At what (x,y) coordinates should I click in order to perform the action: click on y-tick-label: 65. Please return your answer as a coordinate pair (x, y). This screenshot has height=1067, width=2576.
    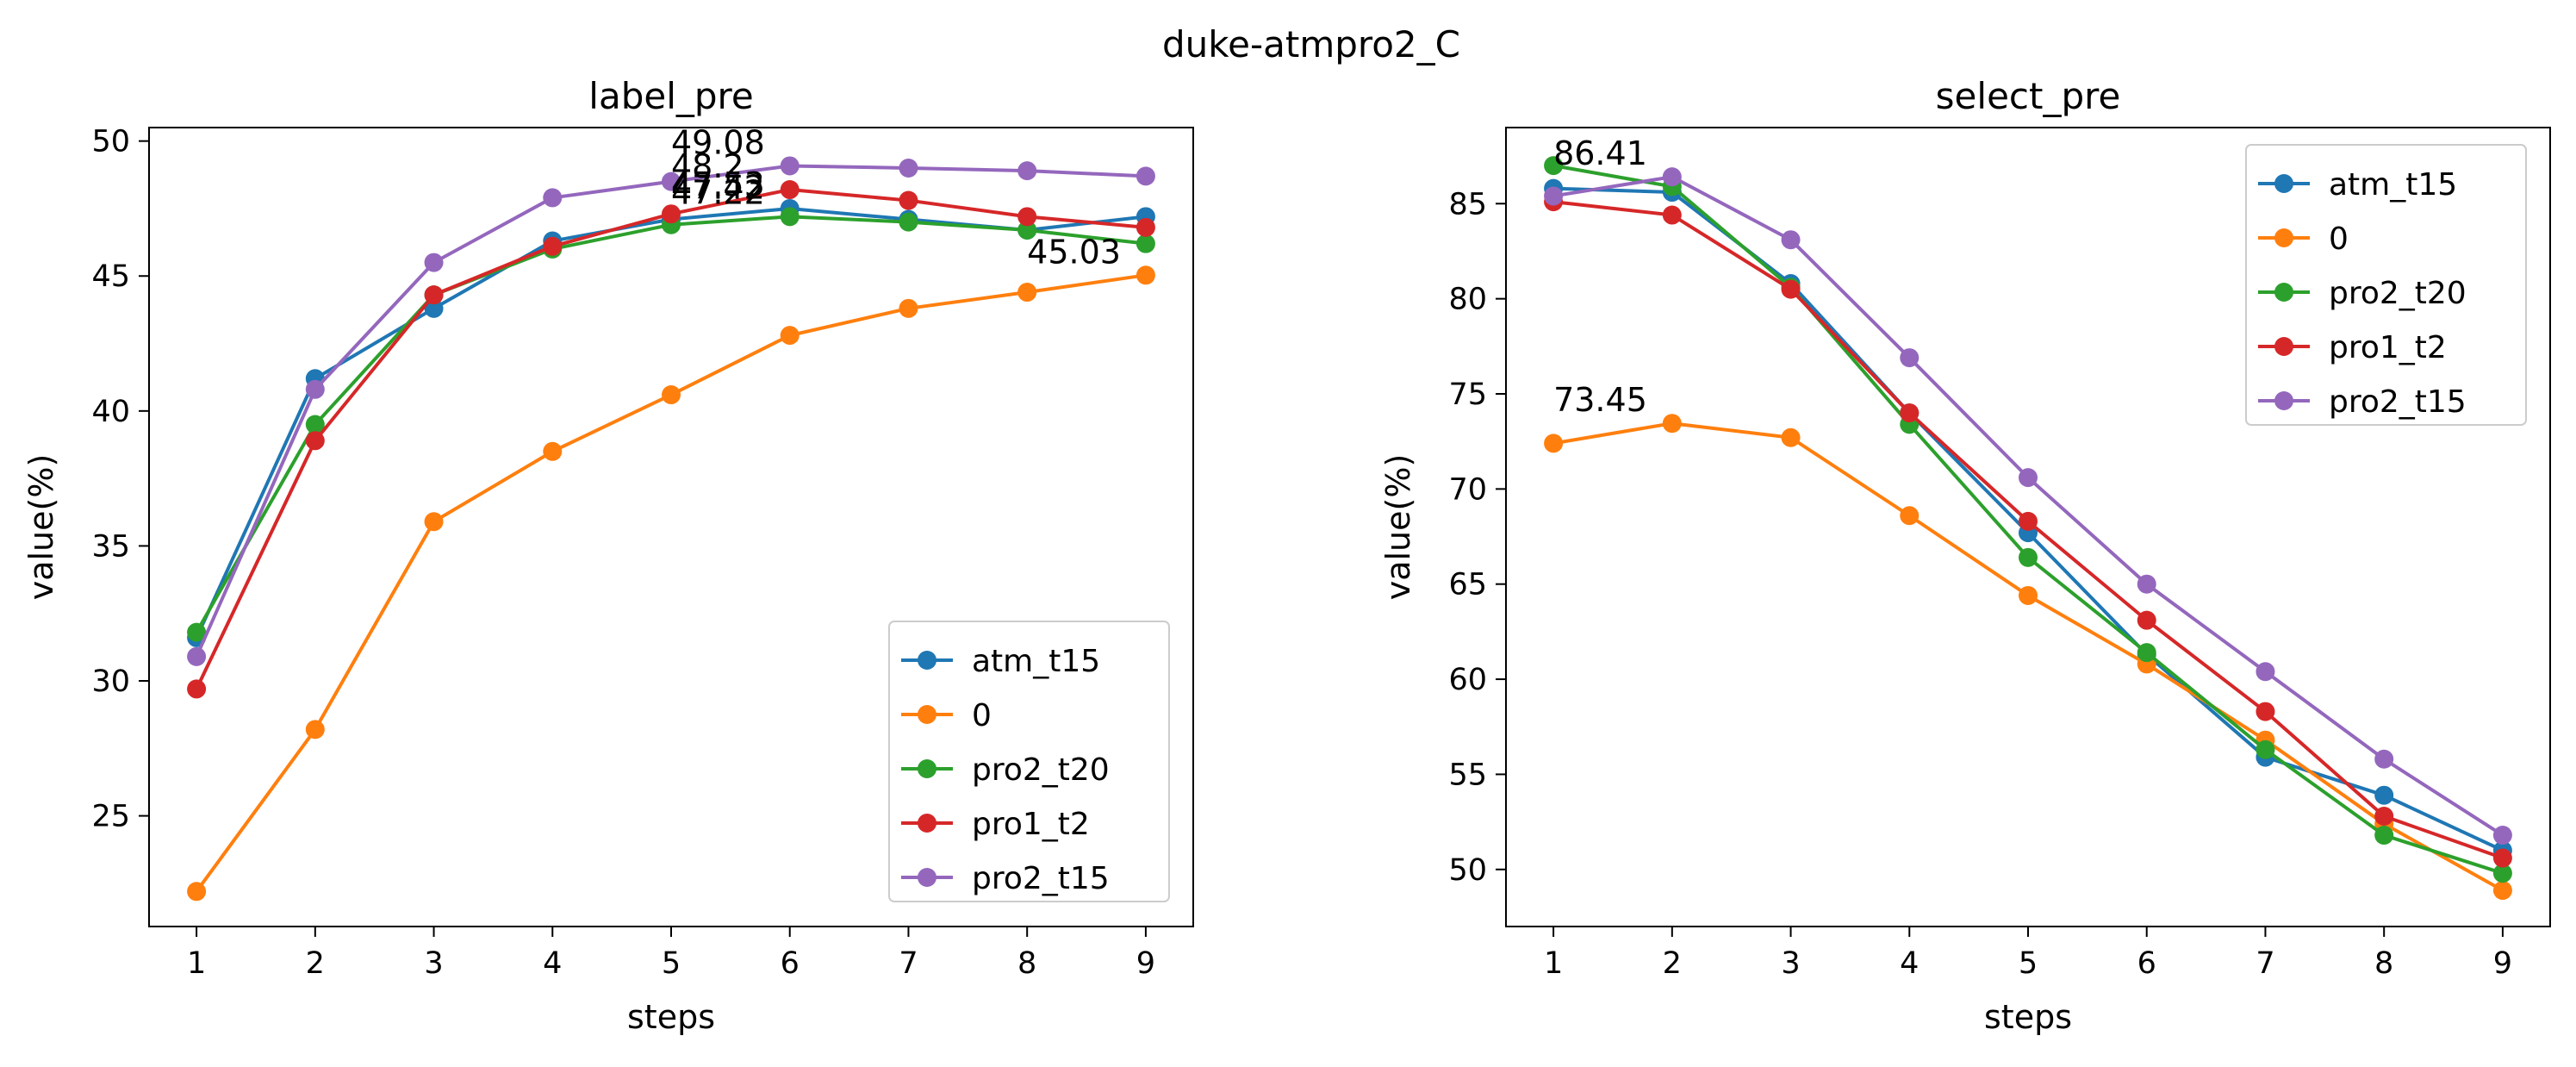
    Looking at the image, I should click on (1468, 585).